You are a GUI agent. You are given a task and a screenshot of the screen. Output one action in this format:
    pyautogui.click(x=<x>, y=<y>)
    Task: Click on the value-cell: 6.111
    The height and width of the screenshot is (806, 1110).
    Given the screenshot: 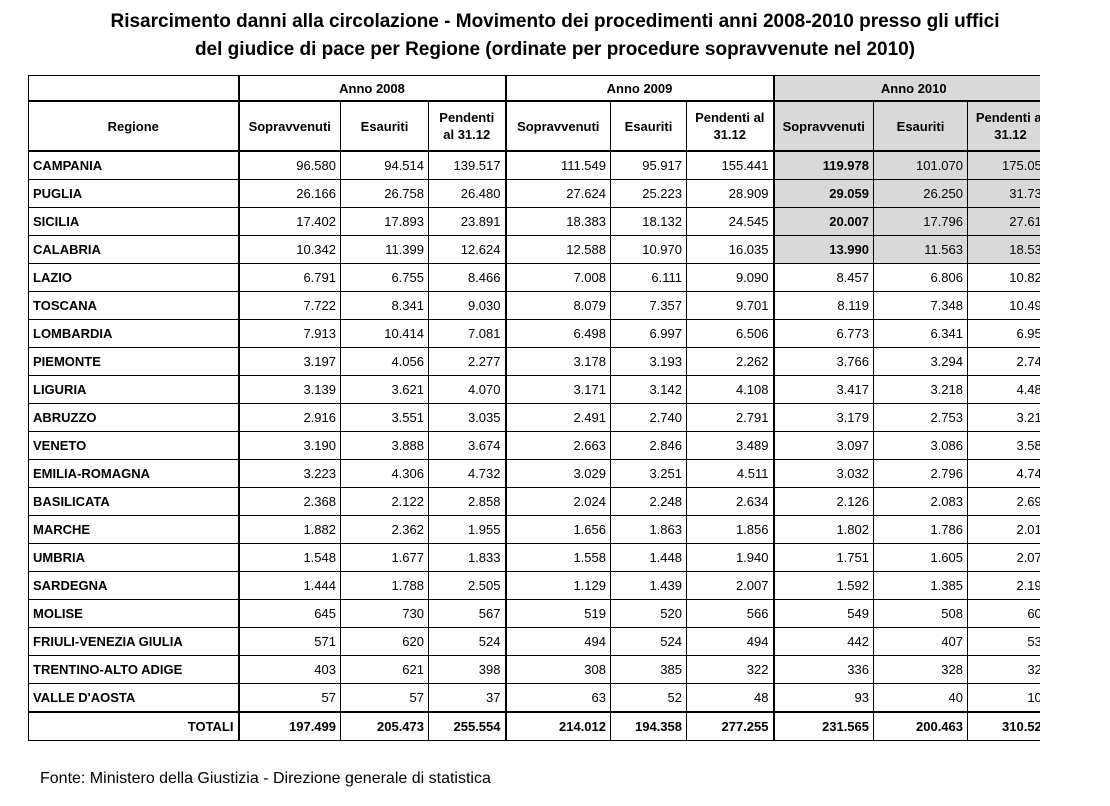 What is the action you would take?
    pyautogui.click(x=648, y=277)
    